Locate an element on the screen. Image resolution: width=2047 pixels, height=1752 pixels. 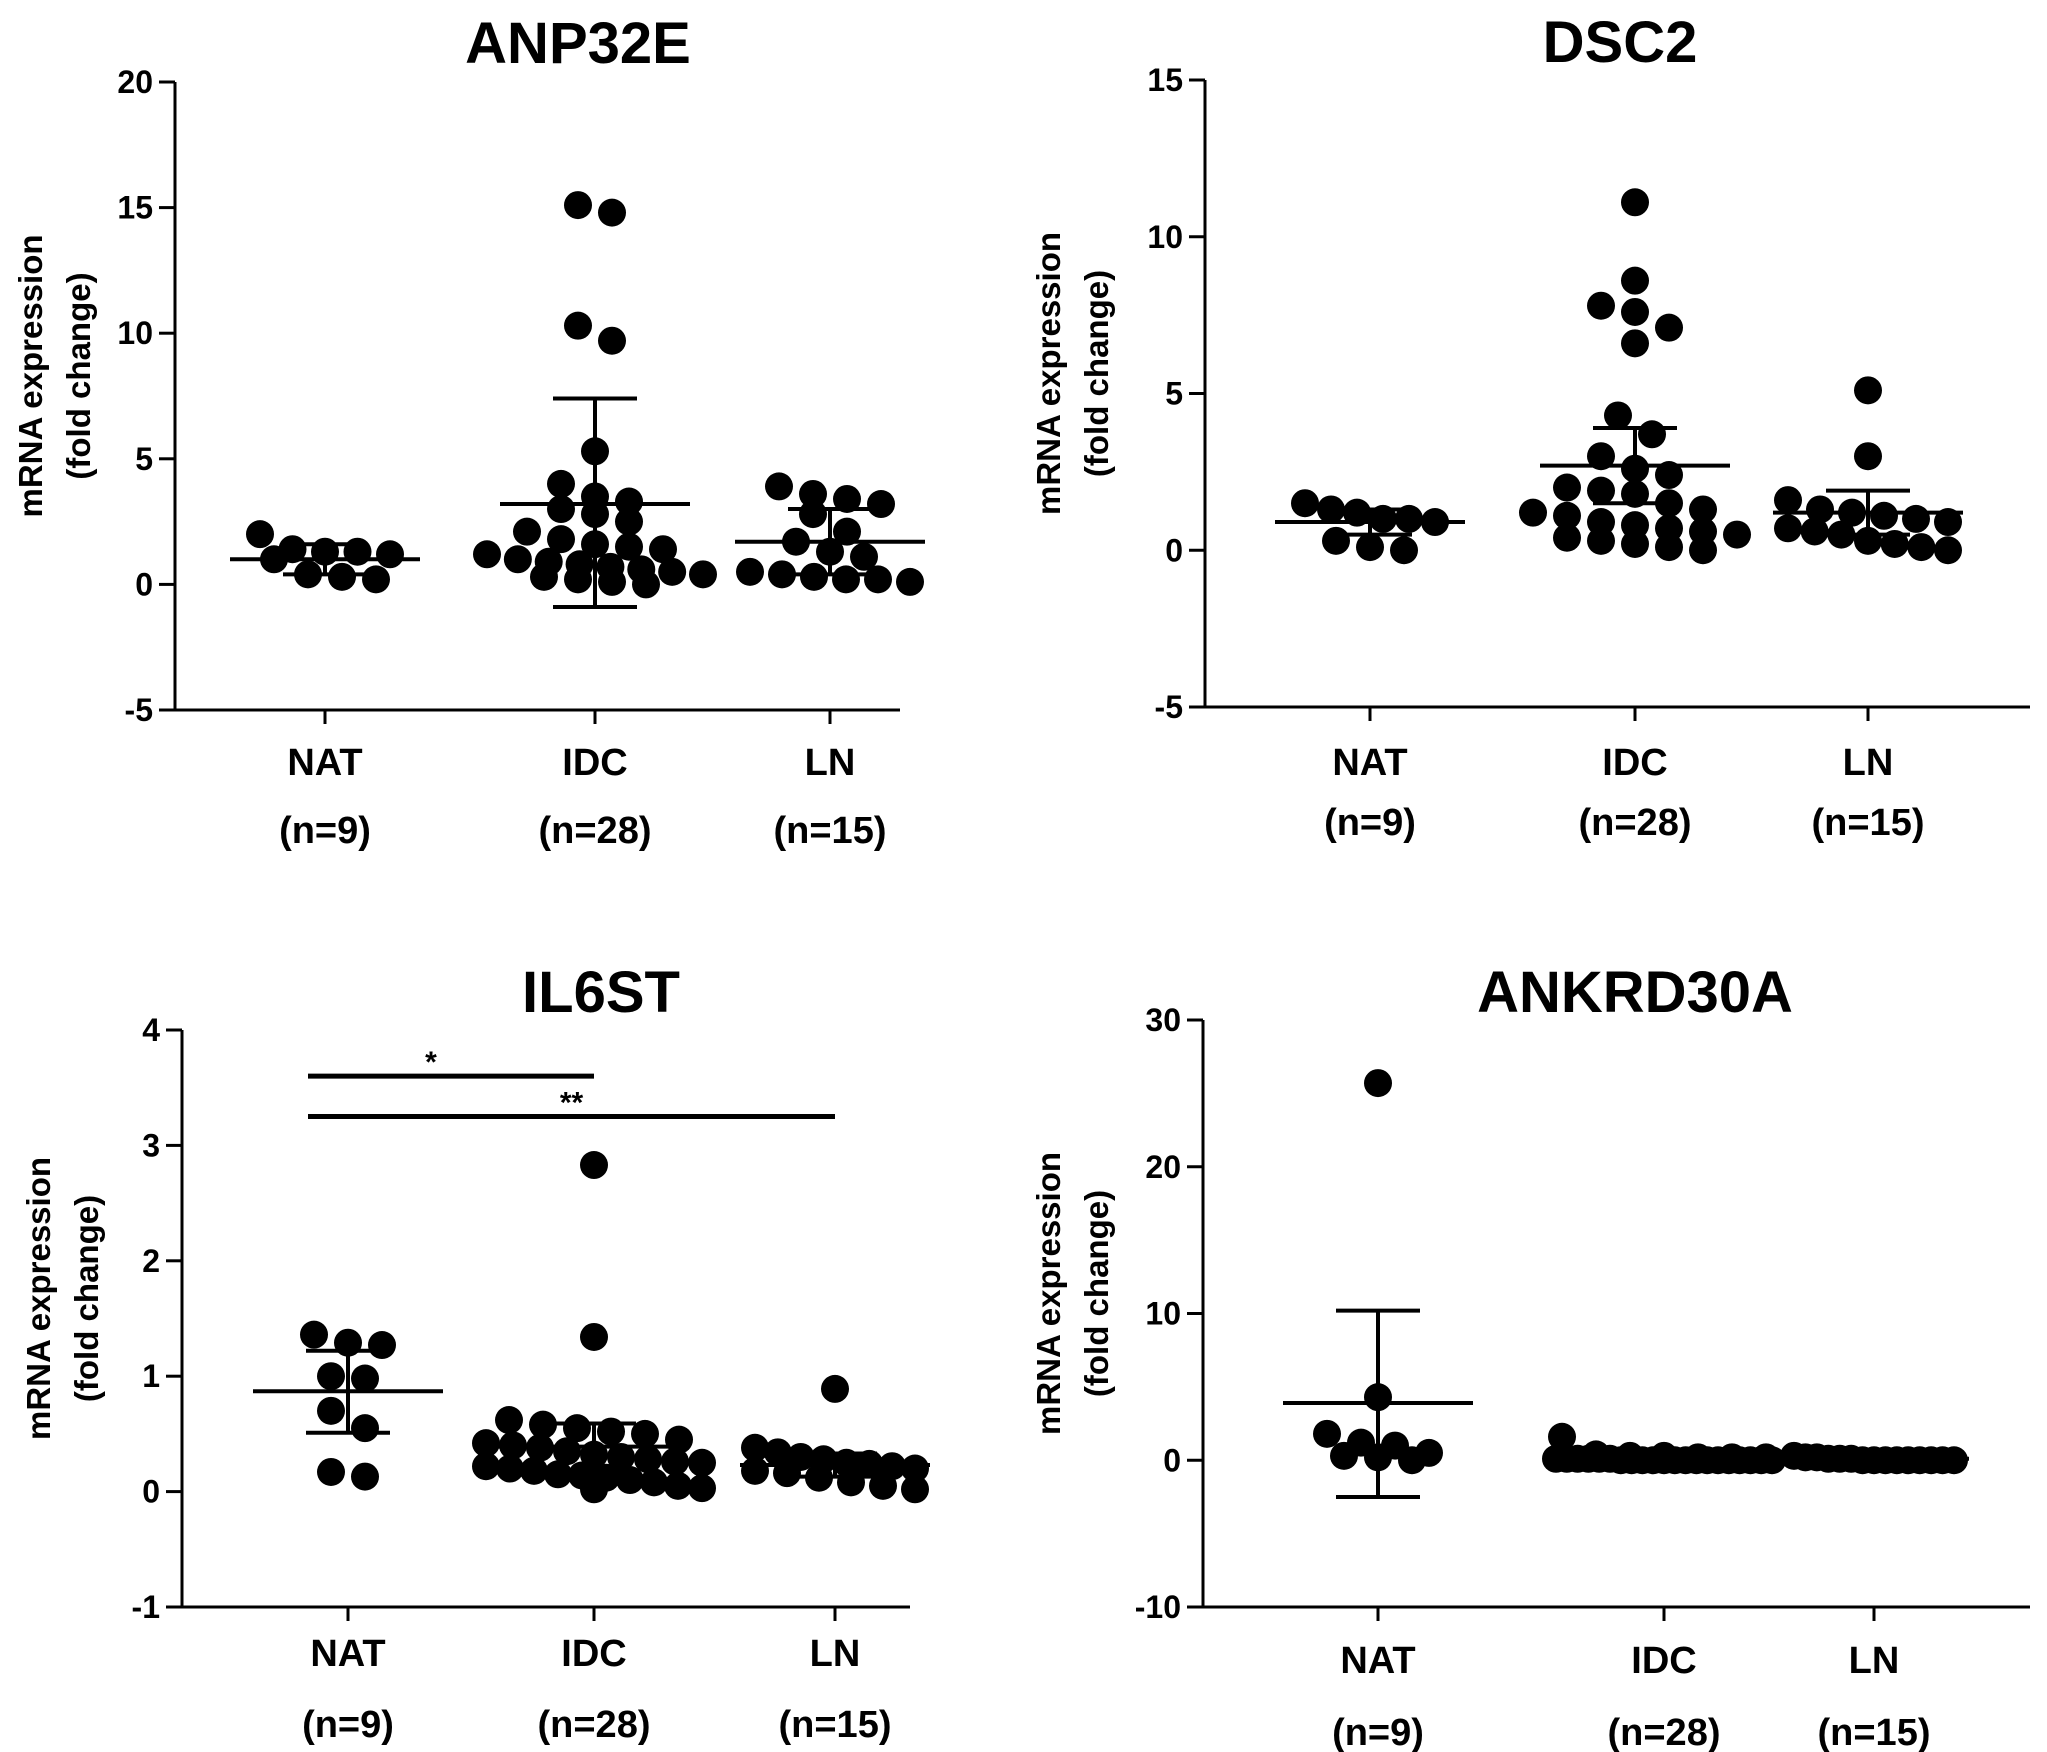
y-tick-label: 20 is located at coordinates (1163, 1167).